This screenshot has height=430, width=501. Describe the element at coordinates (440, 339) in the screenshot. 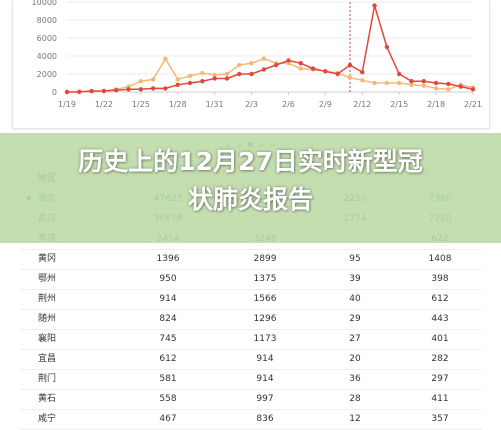

I see `table-cell: 401` at that location.